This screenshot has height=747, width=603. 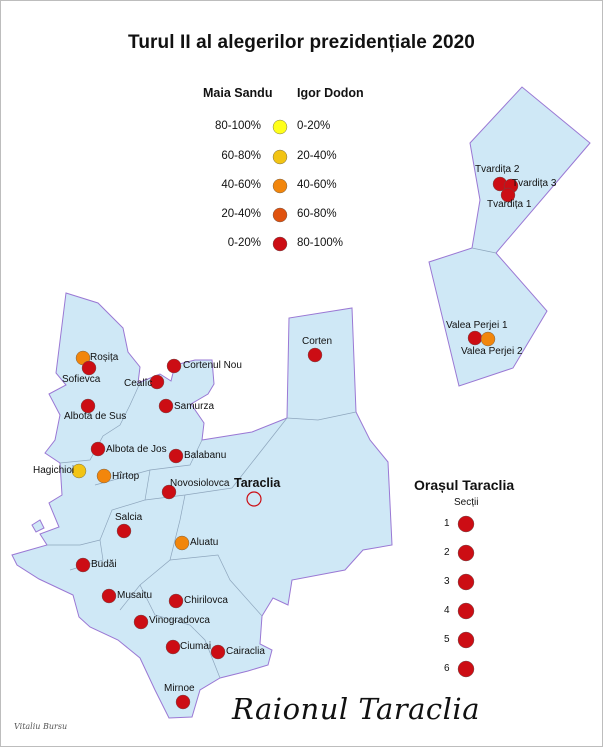 I want to click on section-num-3: 3, so click(x=447, y=581).